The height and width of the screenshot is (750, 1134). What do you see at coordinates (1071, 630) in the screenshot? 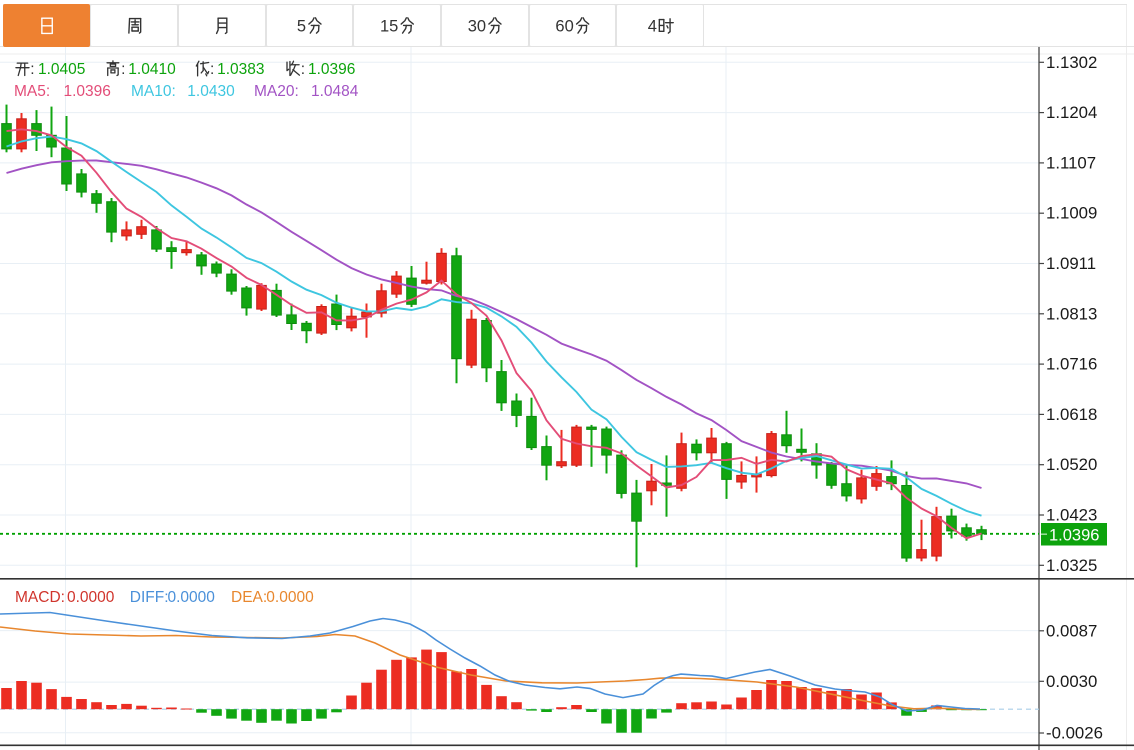
I see `svg-text: 0.0087` at bounding box center [1071, 630].